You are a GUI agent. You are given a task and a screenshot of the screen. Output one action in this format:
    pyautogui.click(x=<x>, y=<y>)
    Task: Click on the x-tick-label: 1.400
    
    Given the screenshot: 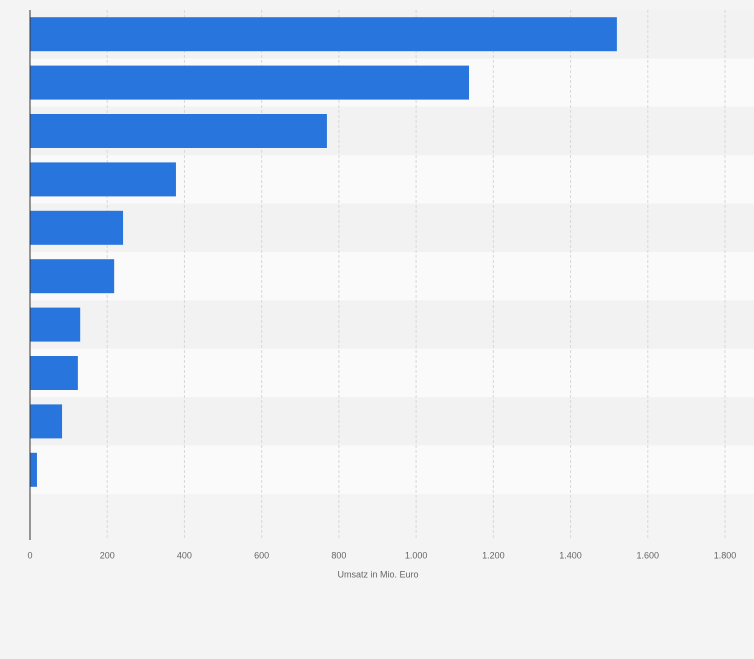 What is the action you would take?
    pyautogui.click(x=570, y=555)
    